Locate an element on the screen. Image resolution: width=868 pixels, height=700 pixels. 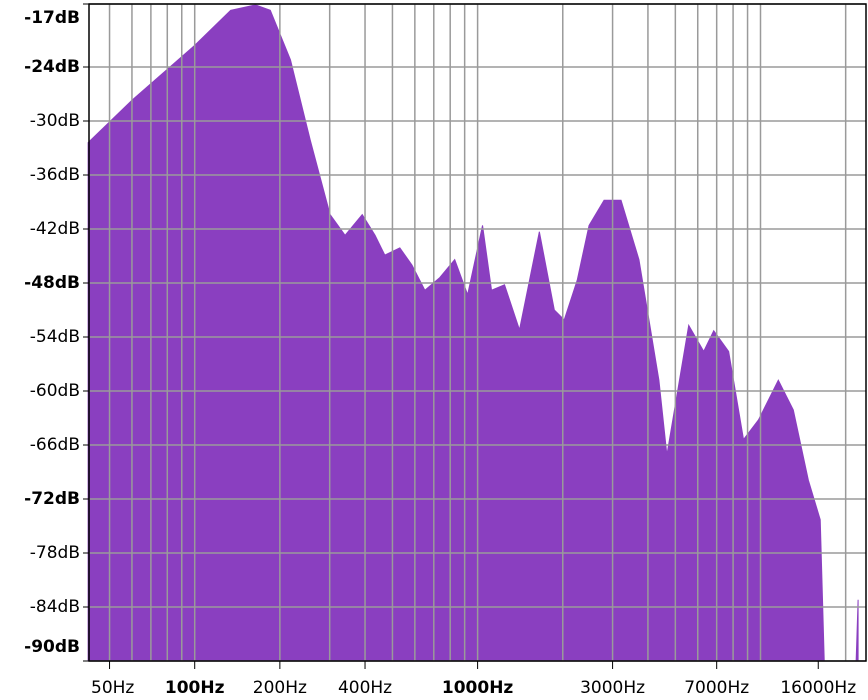
y-tick-label: -84dB is located at coordinates (55, 607).